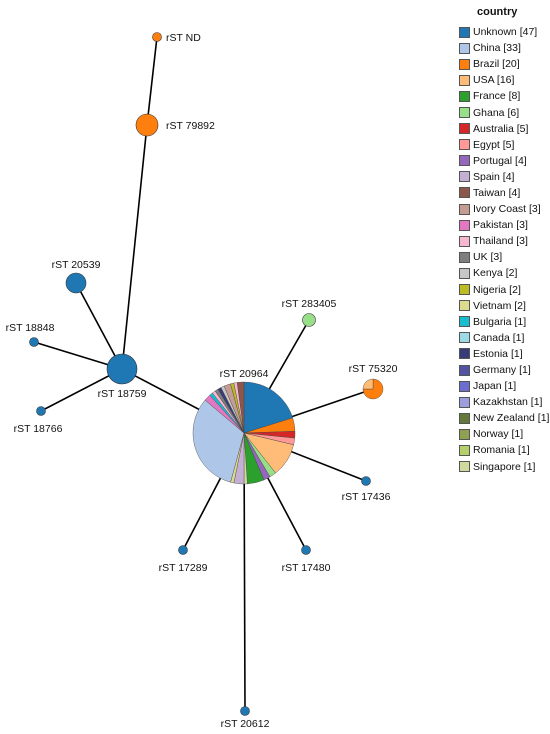 This screenshot has height=734, width=550. What do you see at coordinates (504, 225) in the screenshot?
I see `legend-item: Pakistan [3]` at bounding box center [504, 225].